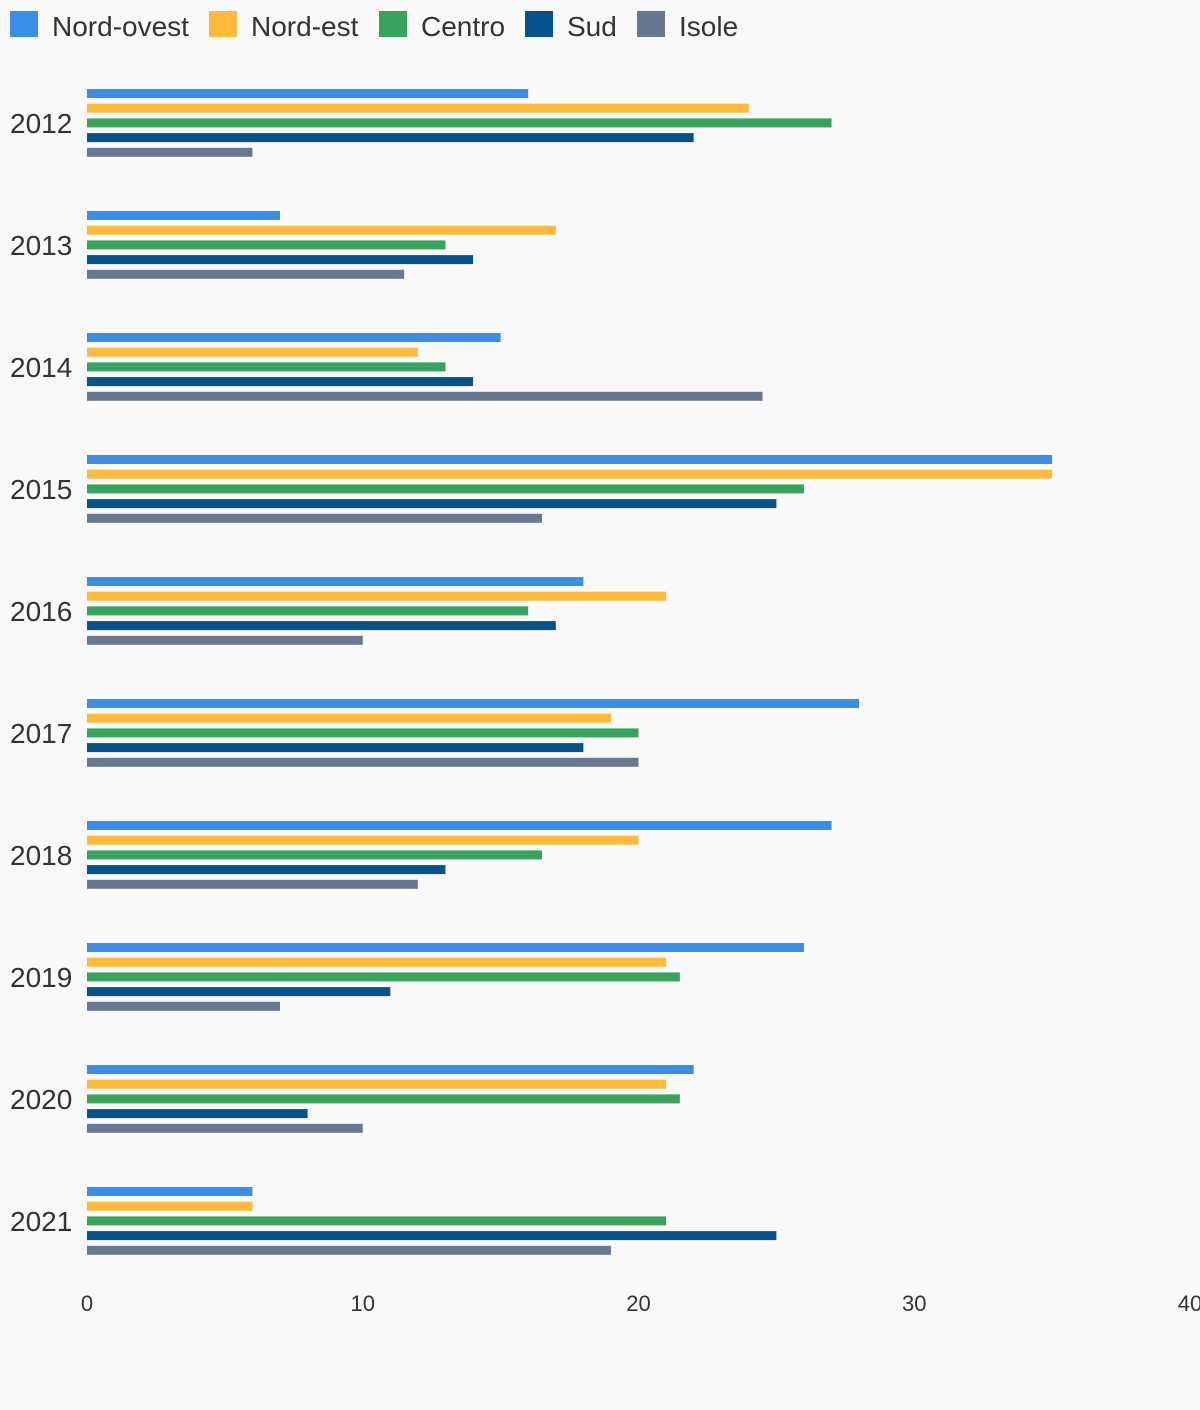  I want to click on x-tick-label-4: 40, so click(1189, 1303).